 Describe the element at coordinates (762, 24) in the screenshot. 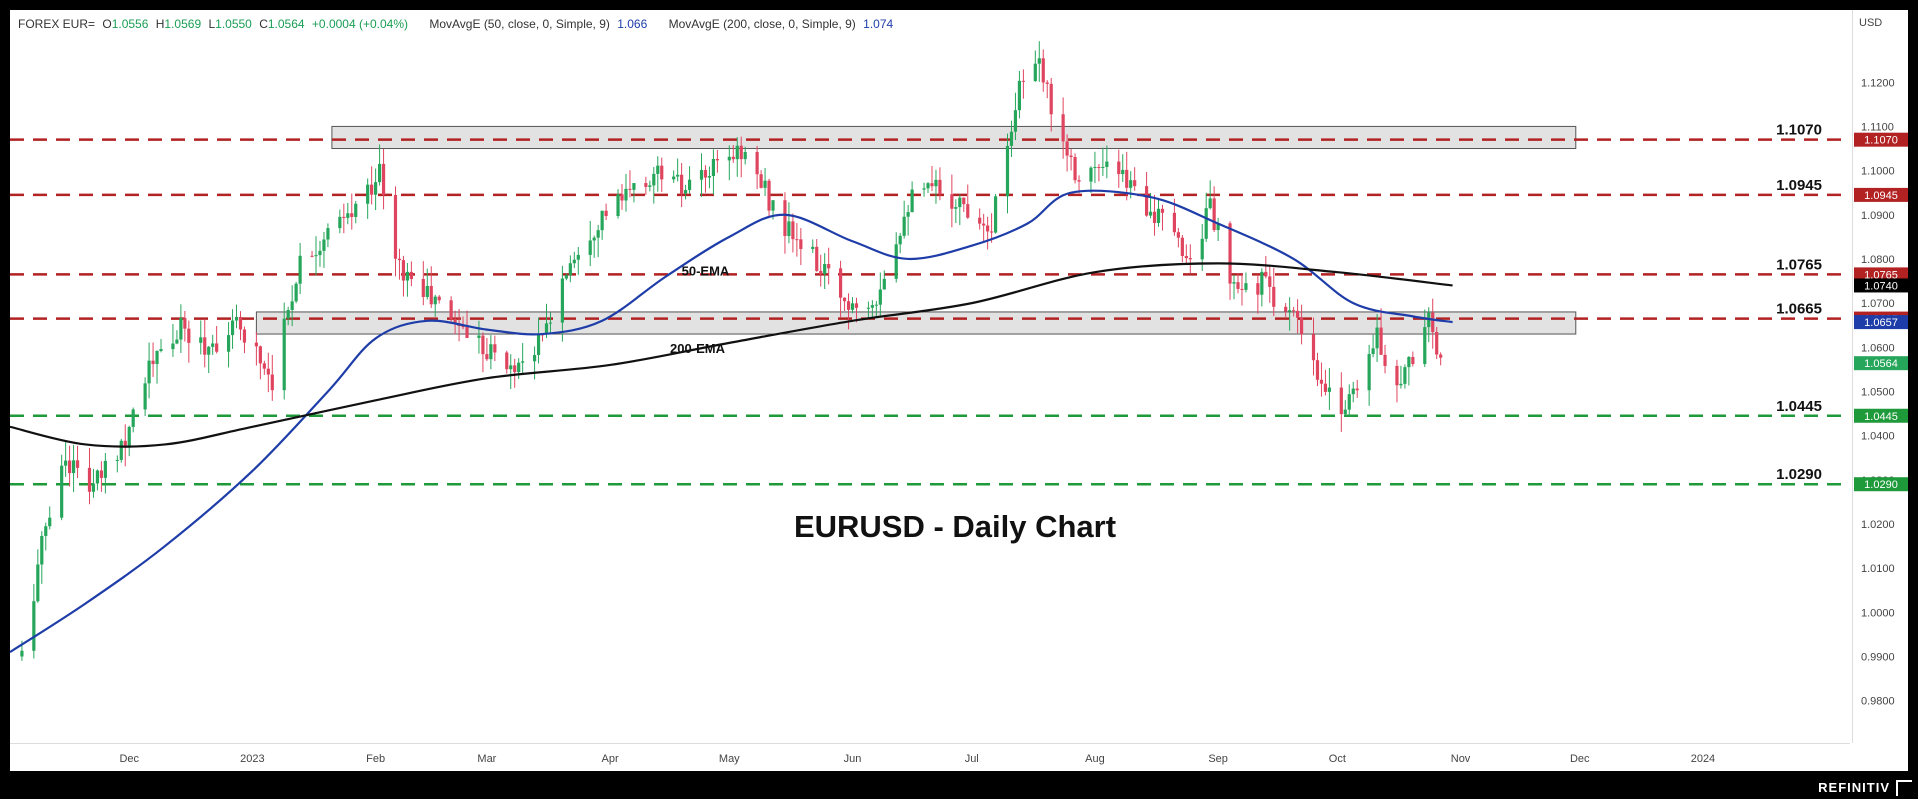

I see `ma200-label: MovAvgE (200, close, 0, Simple, 9)` at that location.